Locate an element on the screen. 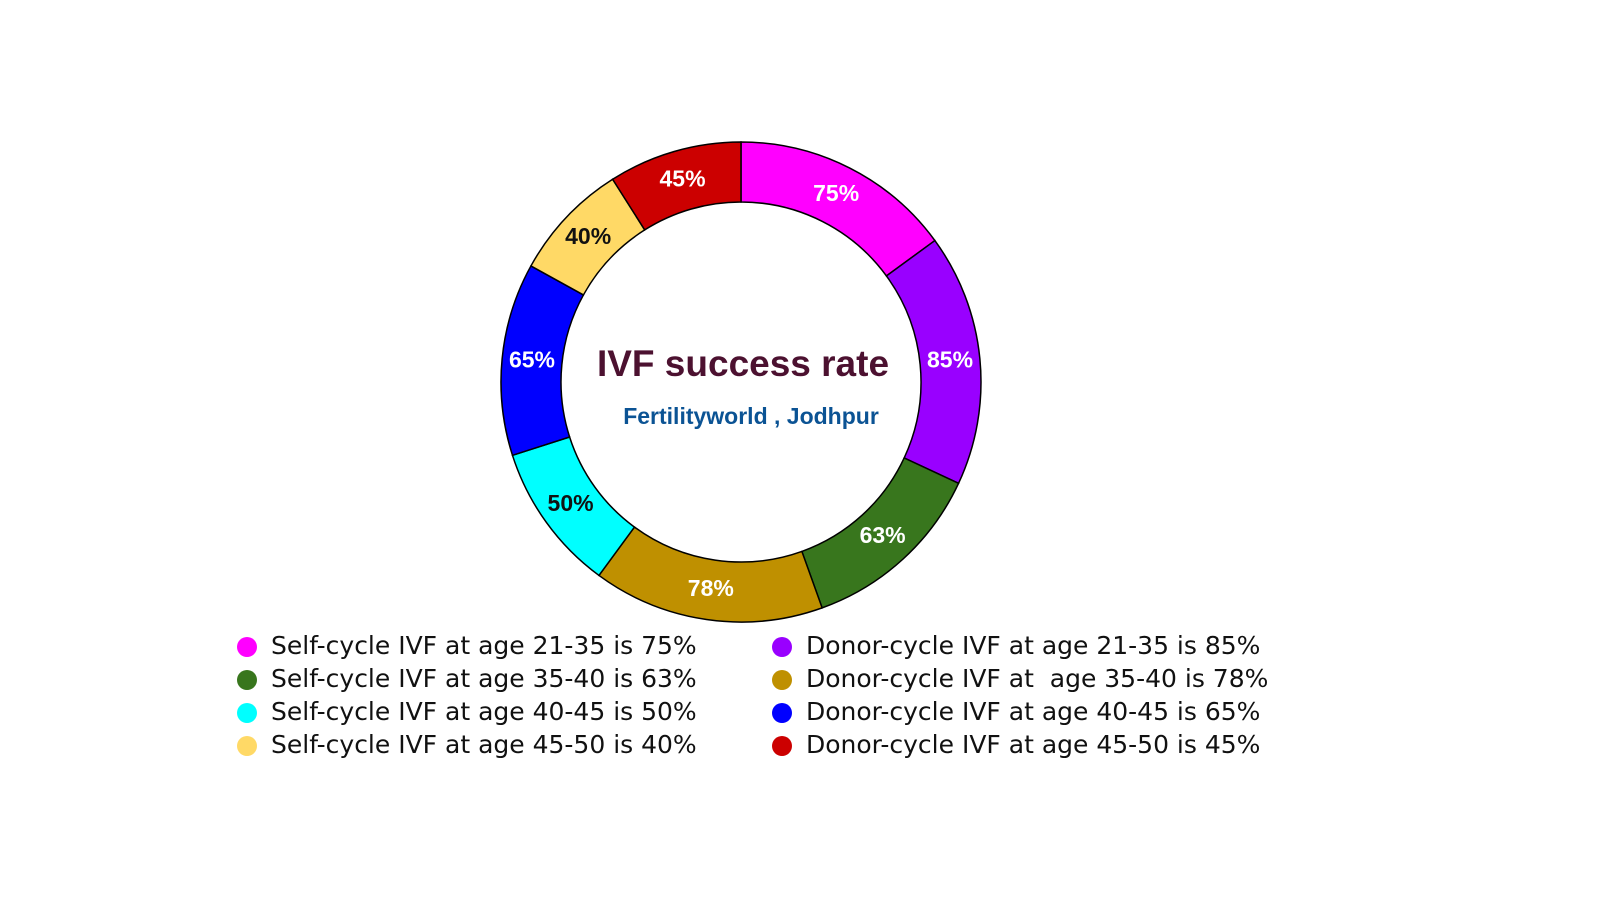 The image size is (1600, 922). legend-label: Donor-cycle IVF at age 45-50 is 45% is located at coordinates (1033, 744).